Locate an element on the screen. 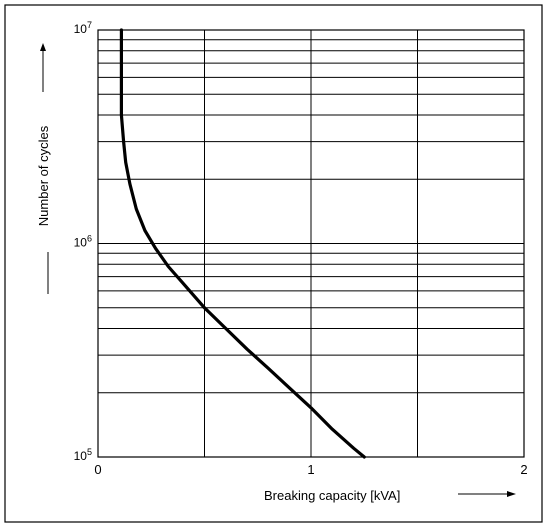  y-axis-arrow-icon is located at coordinates (43, 47).